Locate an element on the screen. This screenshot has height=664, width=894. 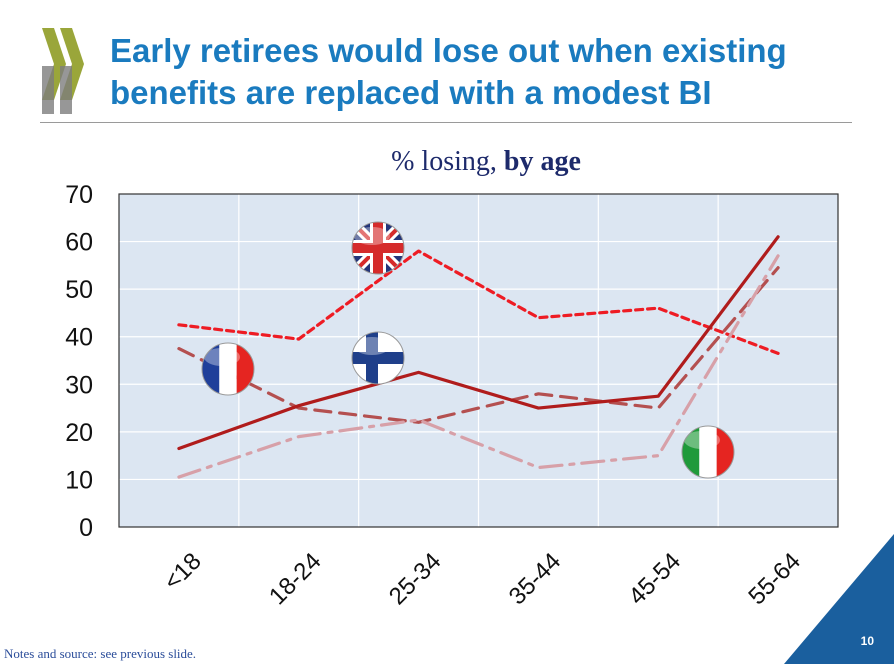
chart-title-bold: by age is located at coordinates (542, 161).